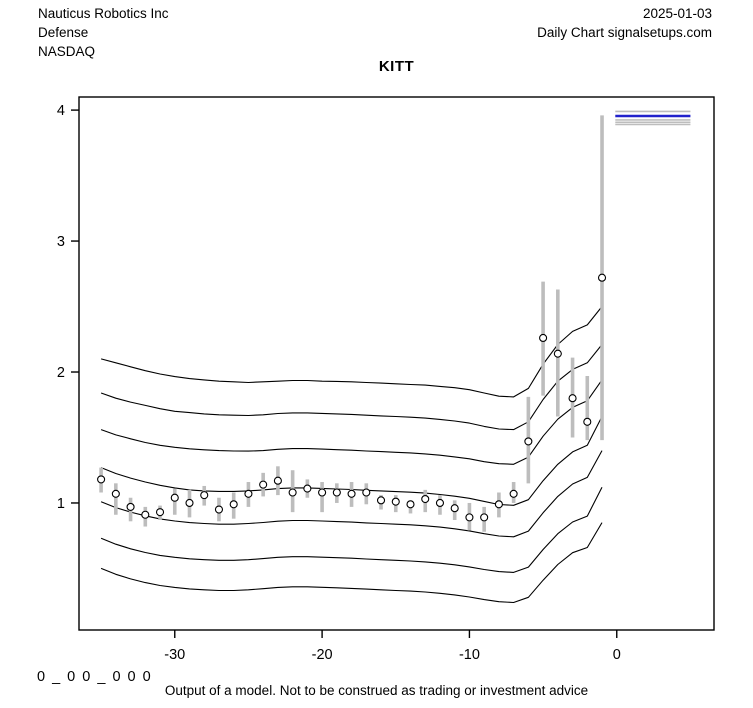 This screenshot has height=708, width=753. What do you see at coordinates (174, 655) in the screenshot?
I see `x-tick-label: -30` at bounding box center [174, 655].